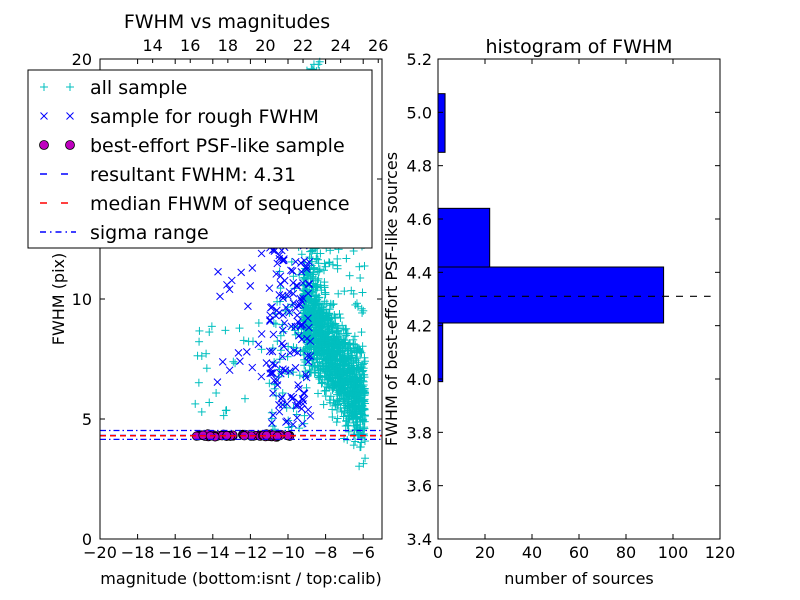 The height and width of the screenshot is (600, 800). What do you see at coordinates (485, 552) in the screenshot?
I see `right-x-tick-label: 20` at bounding box center [485, 552].